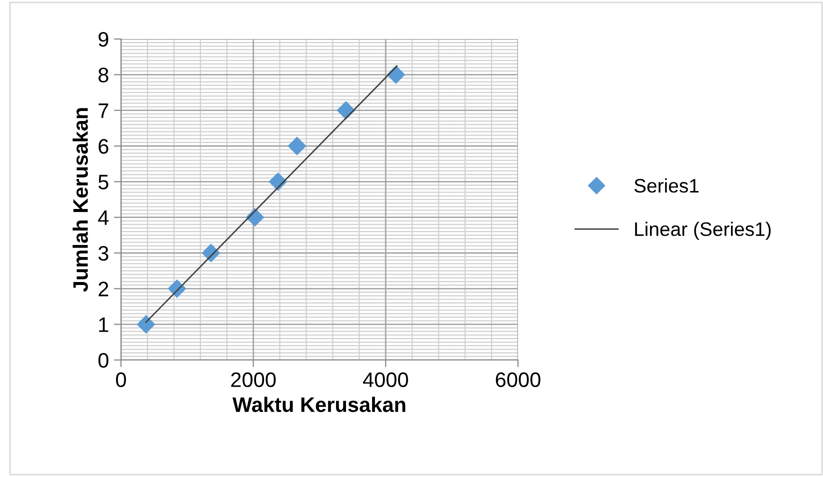 This screenshot has height=477, width=823. Describe the element at coordinates (103, 111) in the screenshot. I see `y-tick-label: 7` at that location.